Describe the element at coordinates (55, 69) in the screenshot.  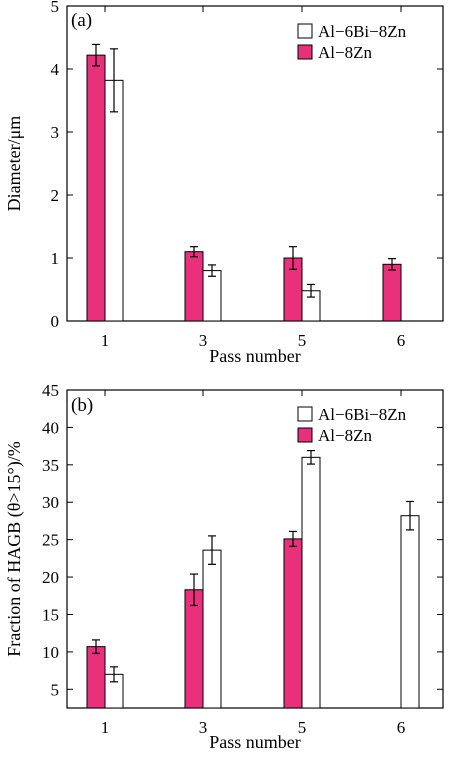
I see `y-tick-label: 4` at that location.